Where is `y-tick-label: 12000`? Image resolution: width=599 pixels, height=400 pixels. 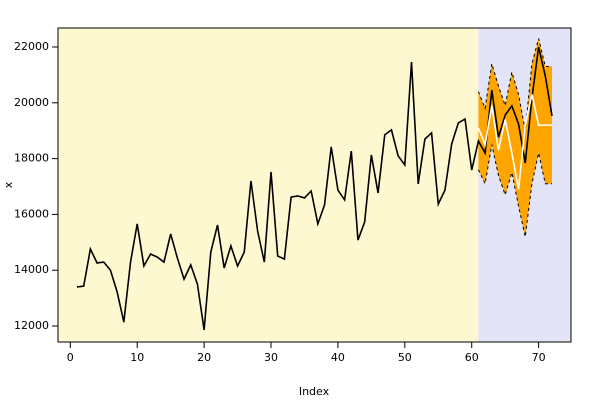 y-tick-label: 12000 is located at coordinates (31, 325).